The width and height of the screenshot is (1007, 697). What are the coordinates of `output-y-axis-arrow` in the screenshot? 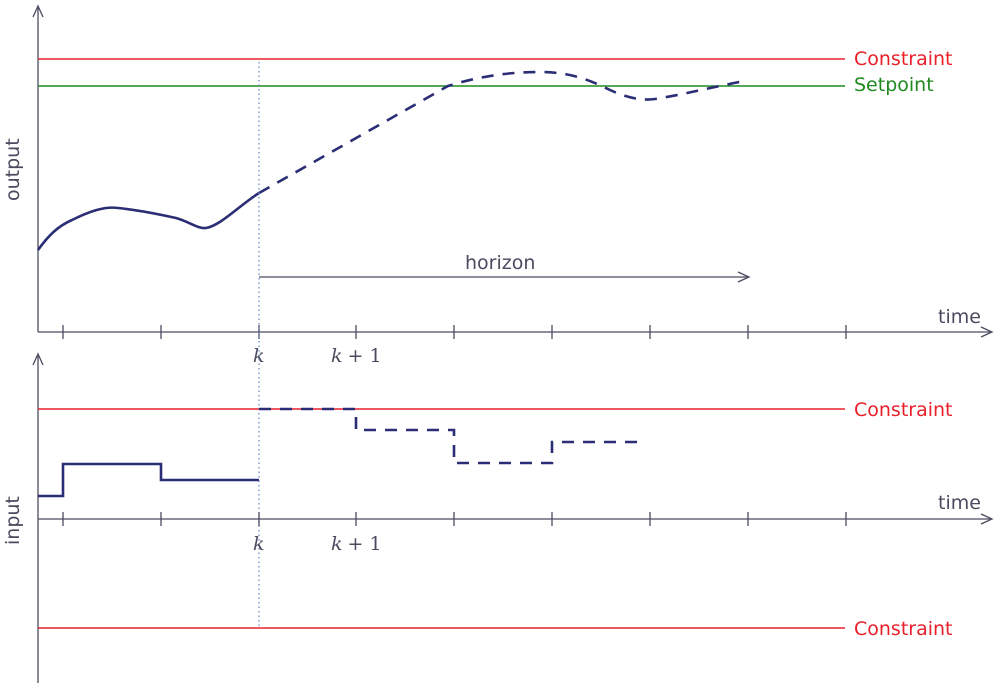 It's located at (38, 11).